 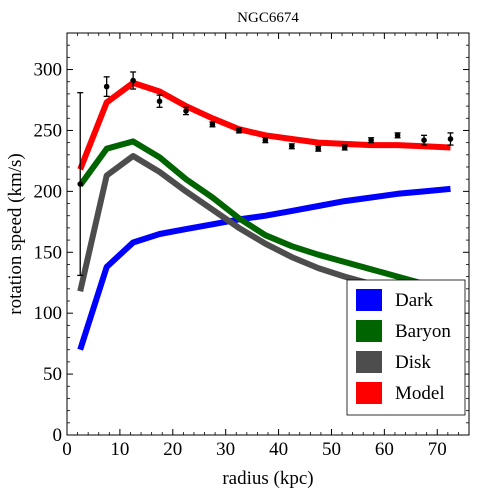 I want to click on y-tick-label: 200, so click(x=48, y=191).